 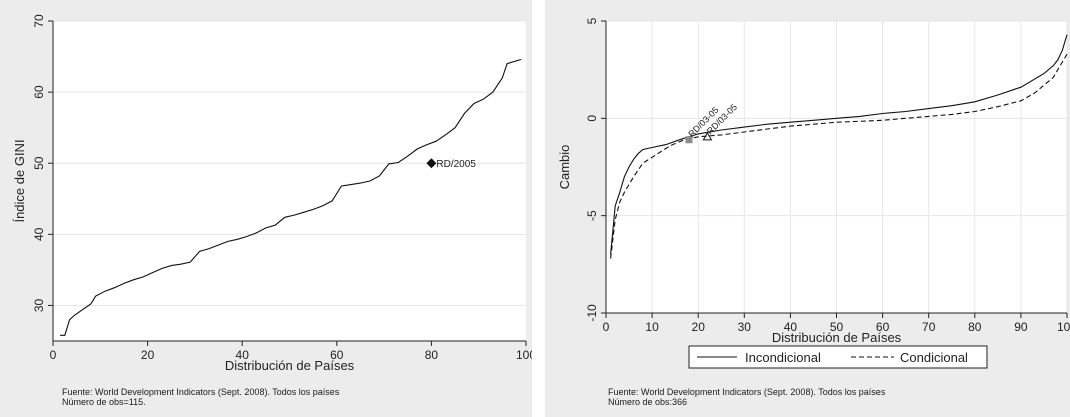 I want to click on x-tick-label: 10, so click(x=652, y=327).